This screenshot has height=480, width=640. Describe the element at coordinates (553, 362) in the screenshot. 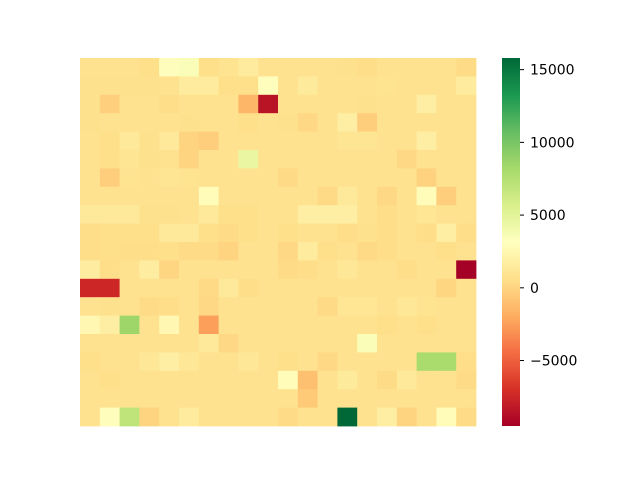

I see `colorbar-tick-label: −5000` at that location.